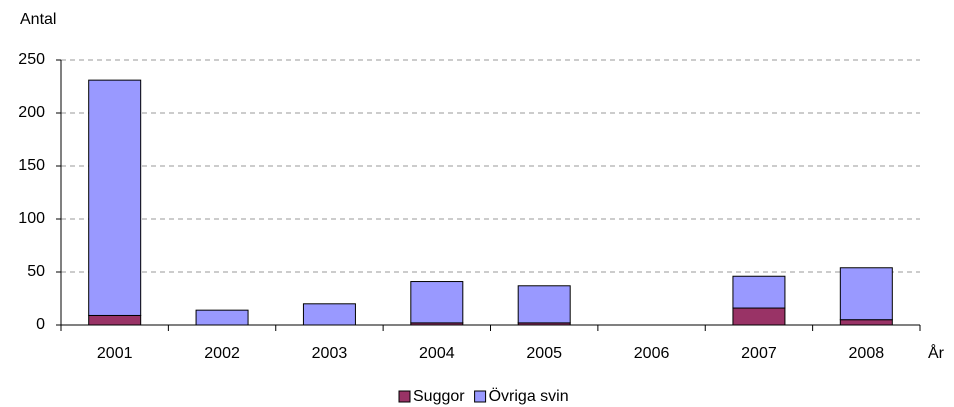 This screenshot has height=407, width=954. What do you see at coordinates (31, 59) in the screenshot?
I see `y-tick-label: 250` at bounding box center [31, 59].